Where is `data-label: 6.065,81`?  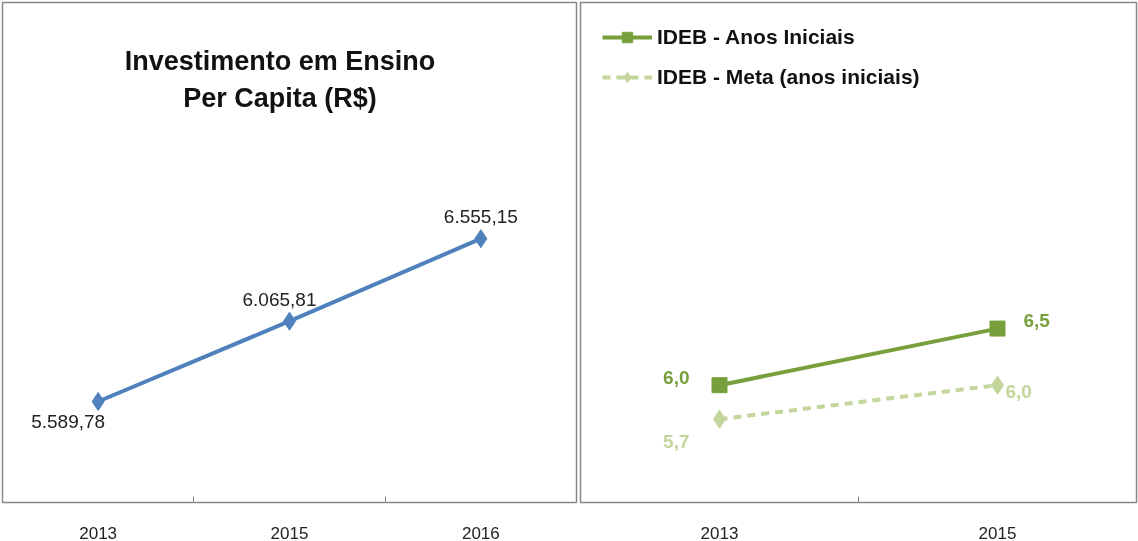 data-label: 6.065,81 is located at coordinates (279, 299).